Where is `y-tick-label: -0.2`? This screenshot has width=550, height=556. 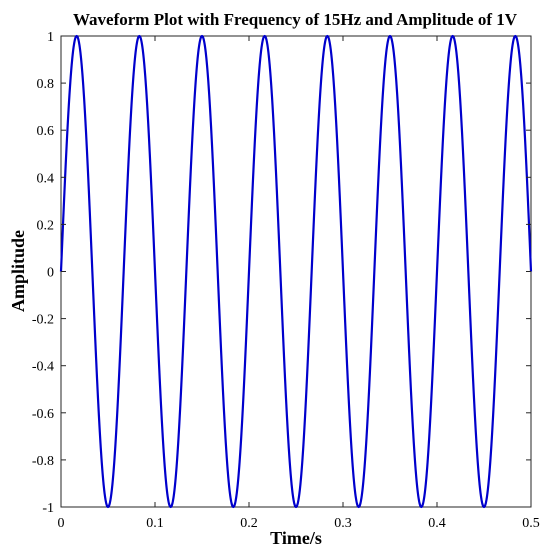
y-tick-label: -0.2 is located at coordinates (43, 320).